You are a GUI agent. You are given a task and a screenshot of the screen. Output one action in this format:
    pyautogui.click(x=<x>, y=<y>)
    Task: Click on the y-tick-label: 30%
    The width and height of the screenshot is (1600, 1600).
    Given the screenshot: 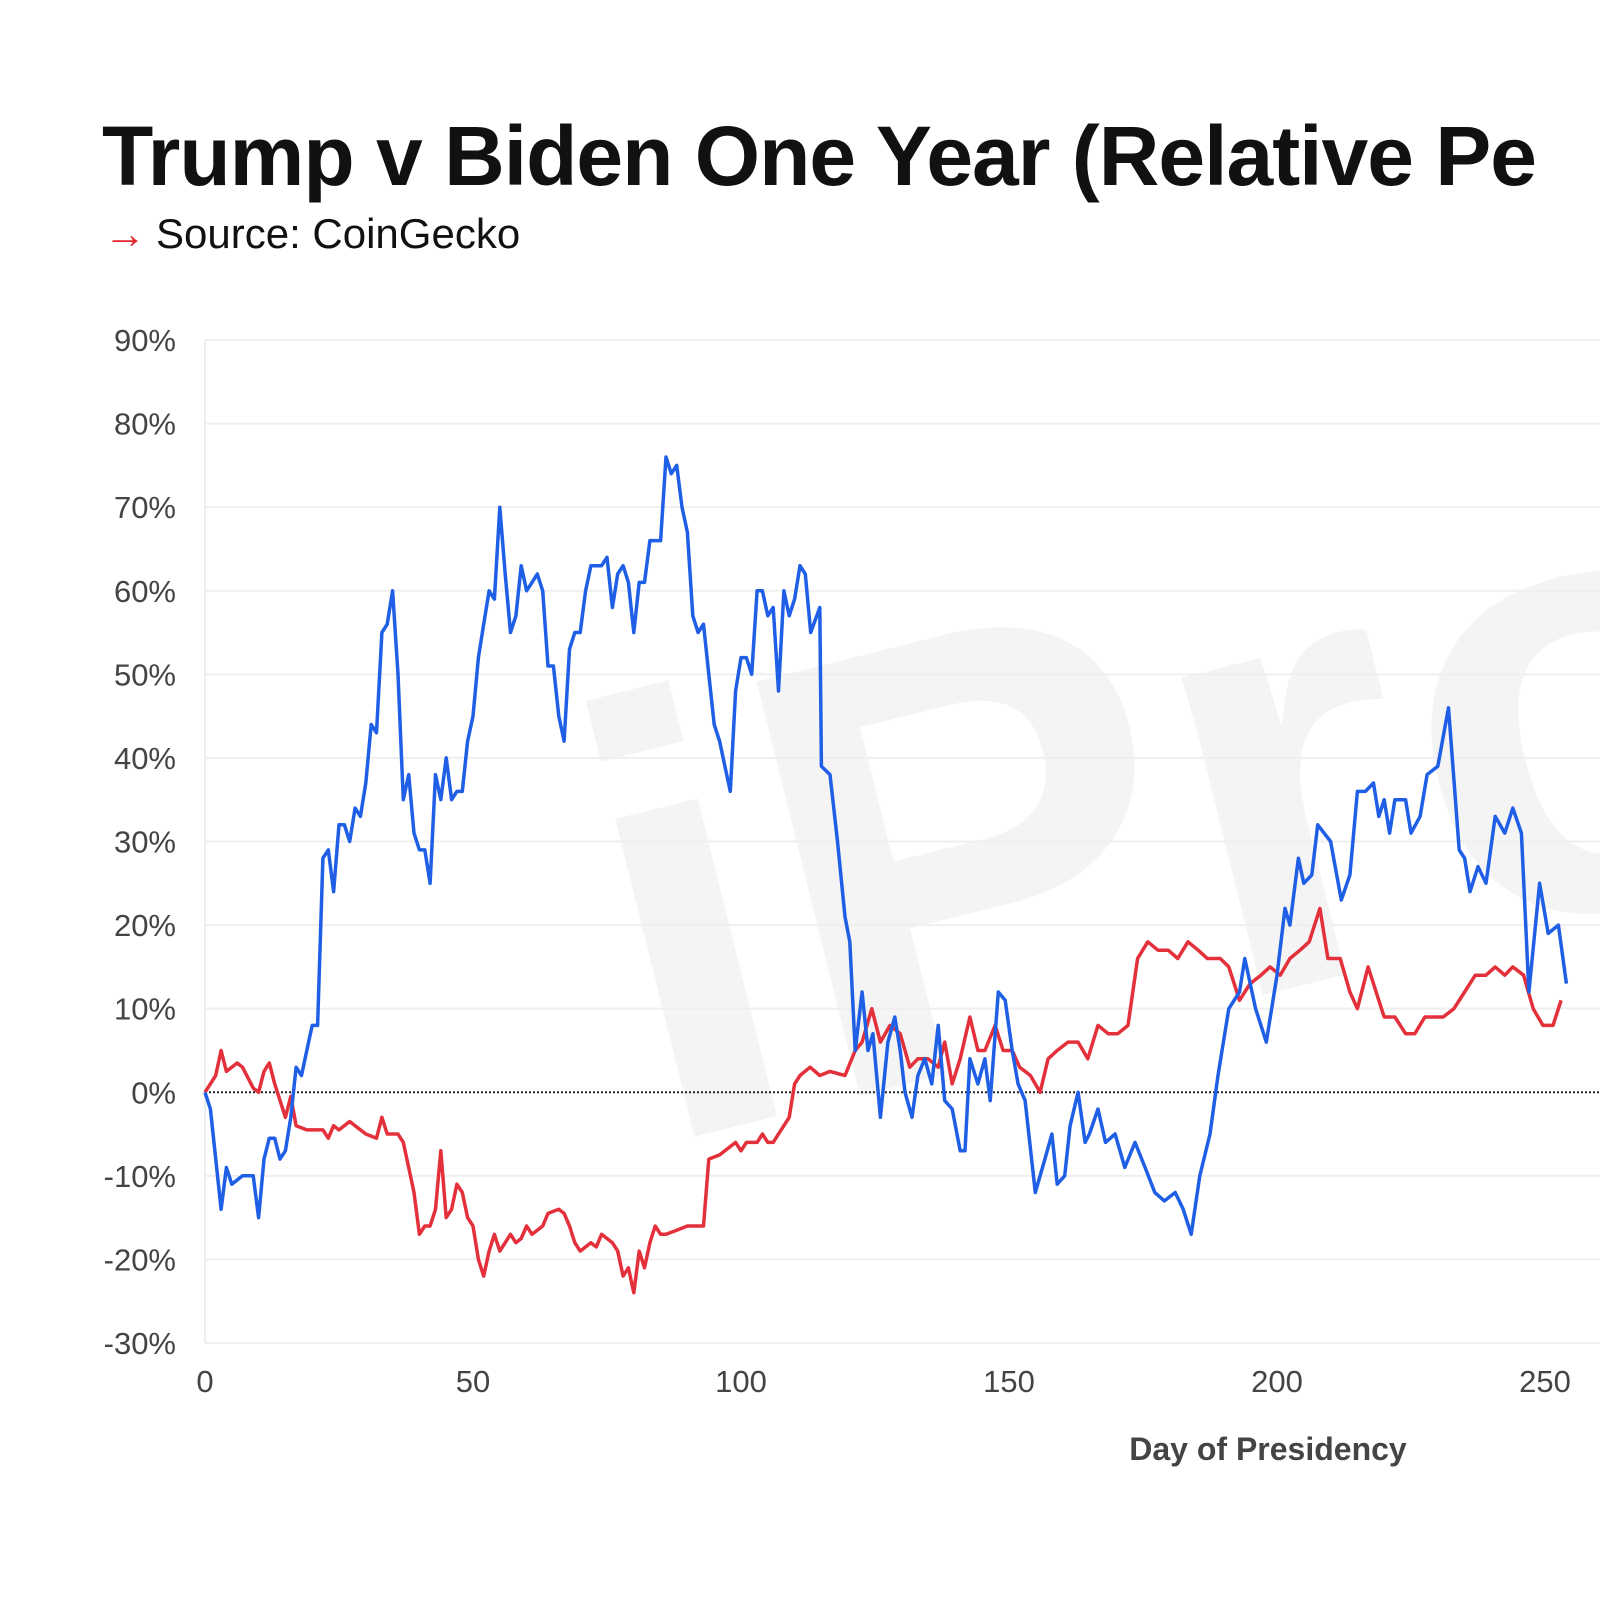 What is the action you would take?
    pyautogui.click(x=145, y=842)
    